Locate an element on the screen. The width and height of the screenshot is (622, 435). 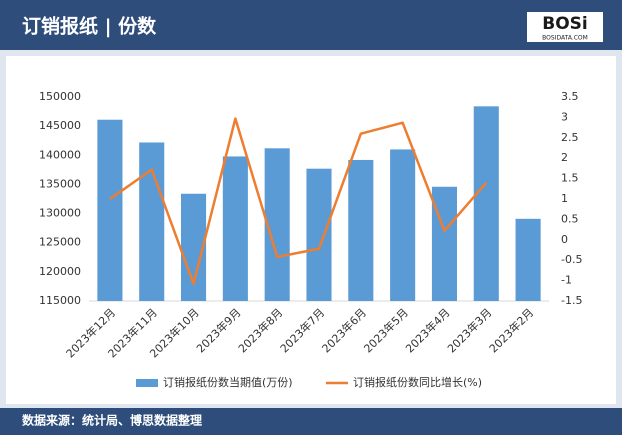
y-tick-label: 120000 is located at coordinates (60, 271).